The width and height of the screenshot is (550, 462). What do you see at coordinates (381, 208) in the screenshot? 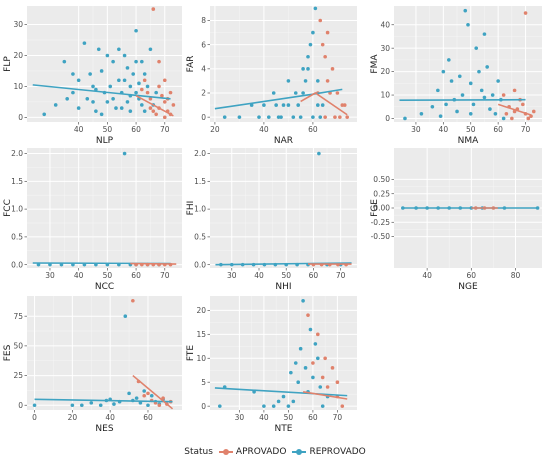
I see `y-tick-label: 0.00` at bounding box center [381, 208].